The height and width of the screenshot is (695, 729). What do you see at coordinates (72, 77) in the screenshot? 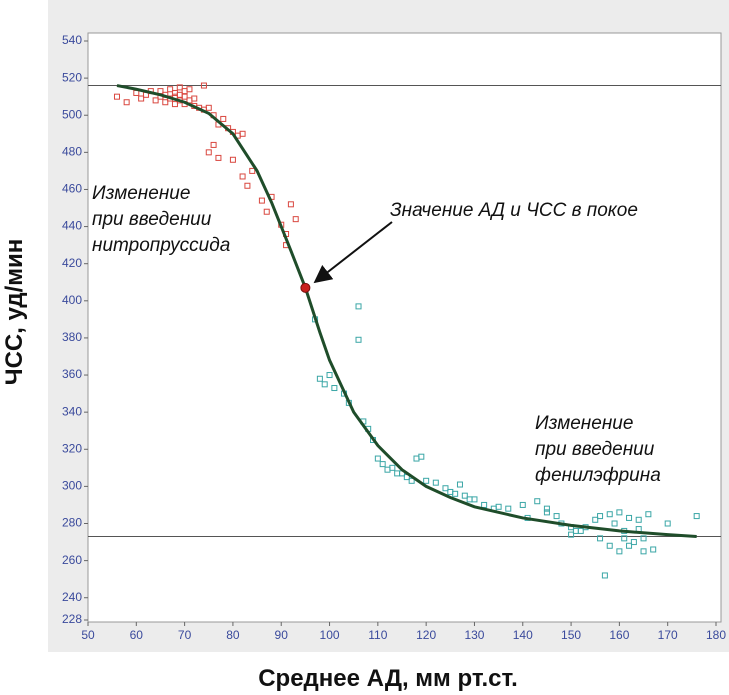
I see `y-tick-label: 520` at bounding box center [72, 77].